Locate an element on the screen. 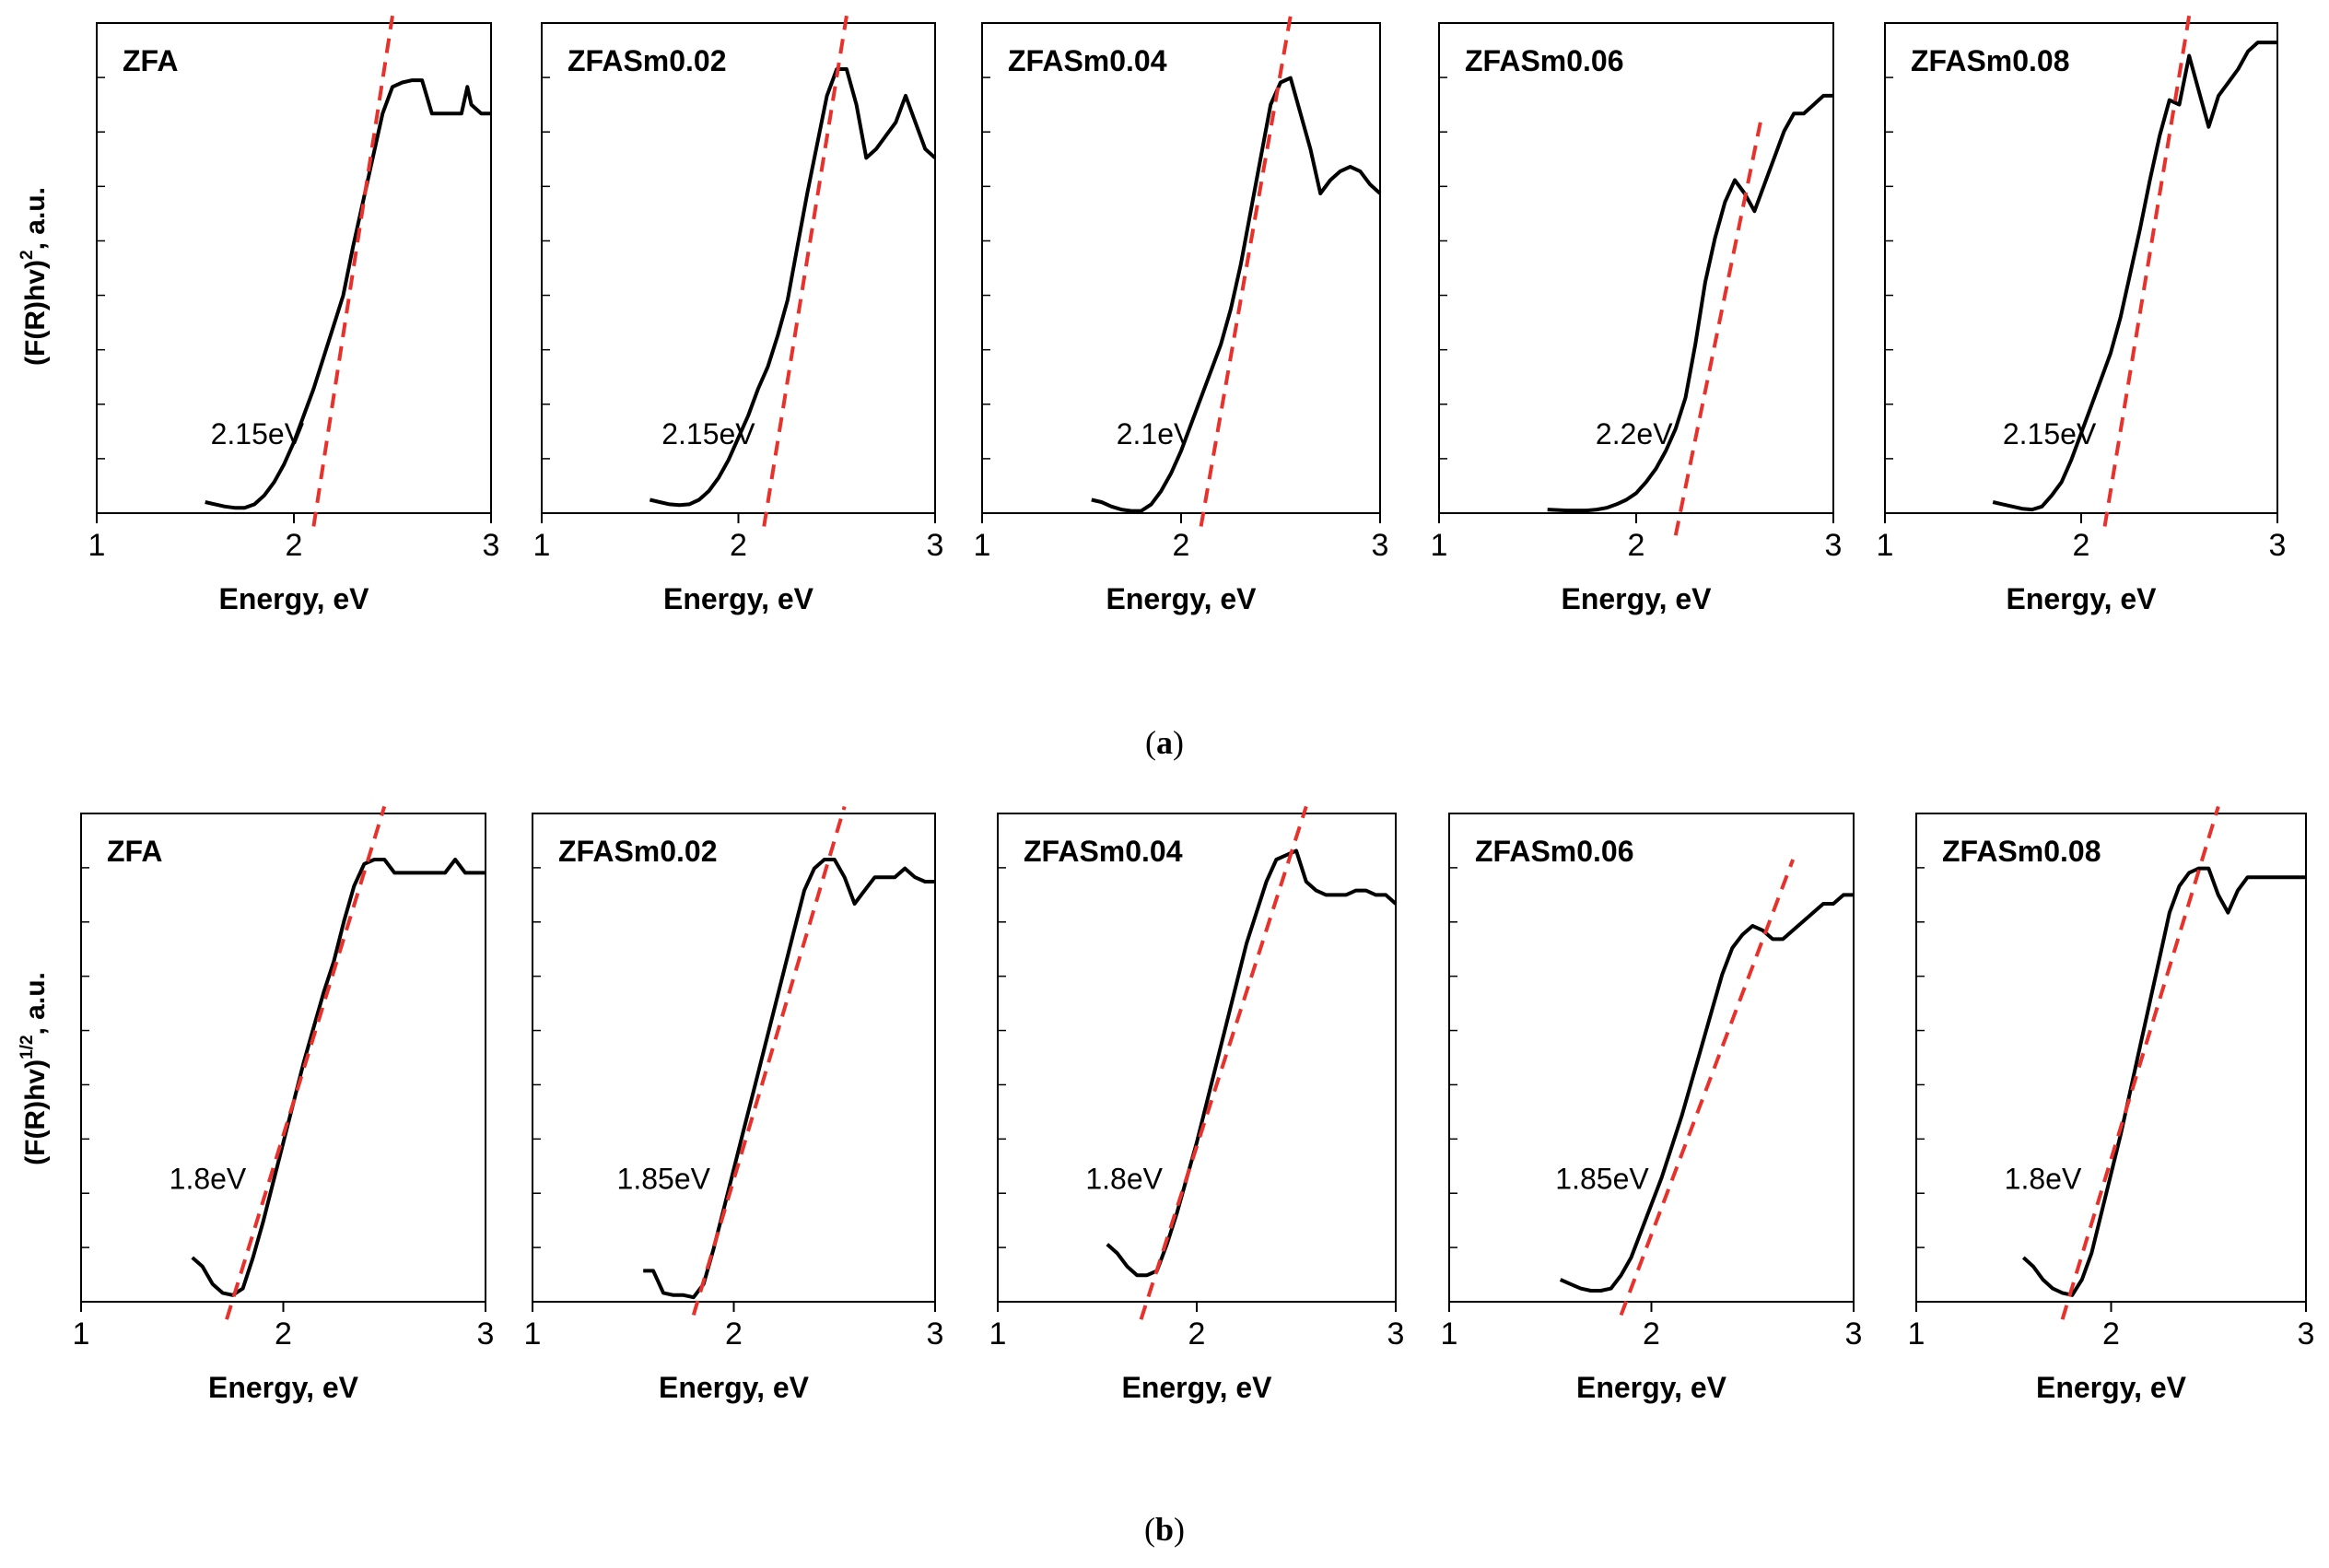 This screenshot has width=2329, height=1568. svg-text: (F(R)hv)1/2, a.u. is located at coordinates (34, 1068).